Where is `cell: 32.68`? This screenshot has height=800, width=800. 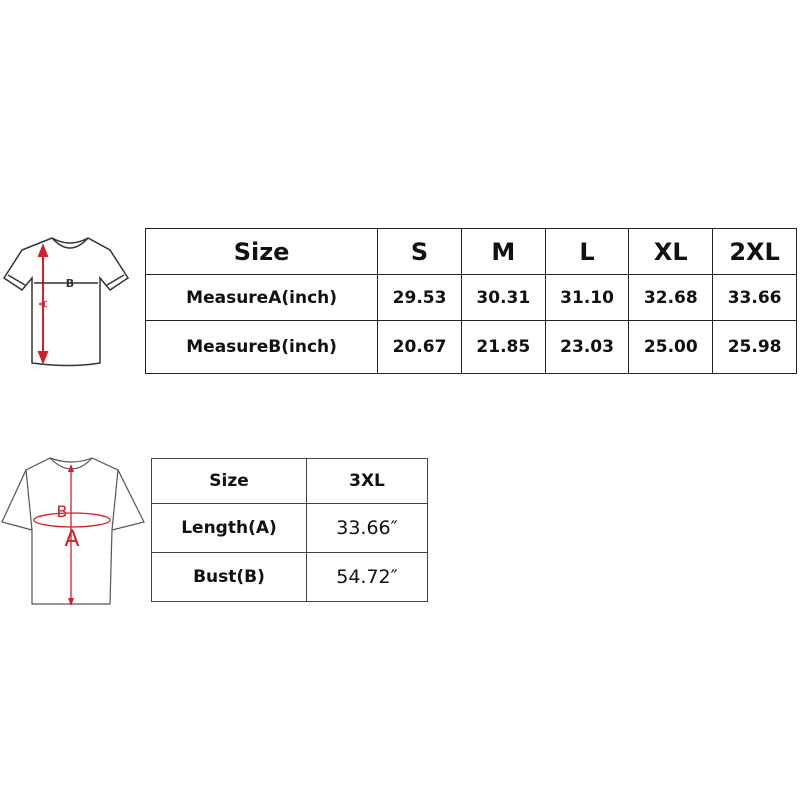
cell: 32.68 is located at coordinates (671, 297).